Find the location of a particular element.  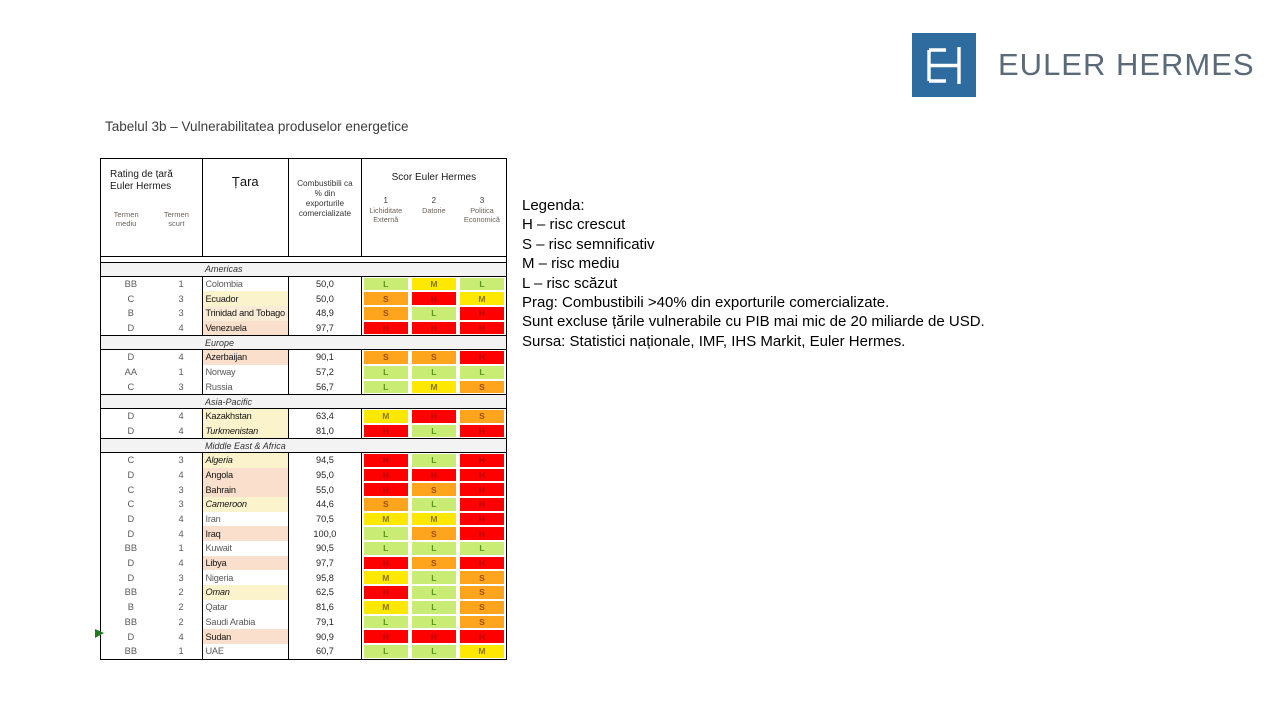

country-cell: Libya is located at coordinates (245, 563).